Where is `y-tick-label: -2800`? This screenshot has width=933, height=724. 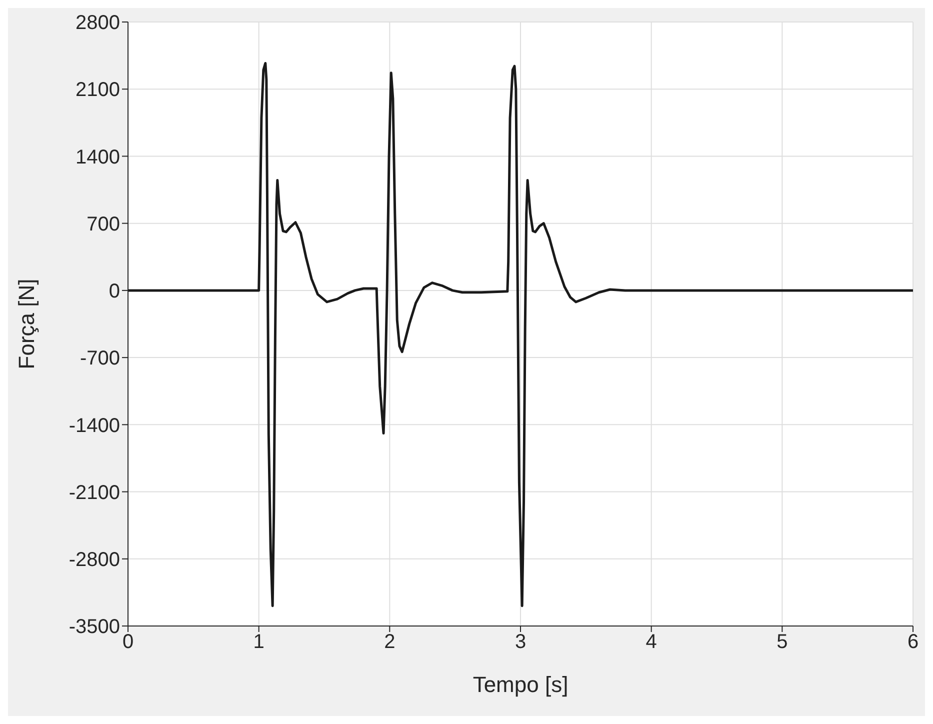 y-tick-label: -2800 is located at coordinates (94, 559).